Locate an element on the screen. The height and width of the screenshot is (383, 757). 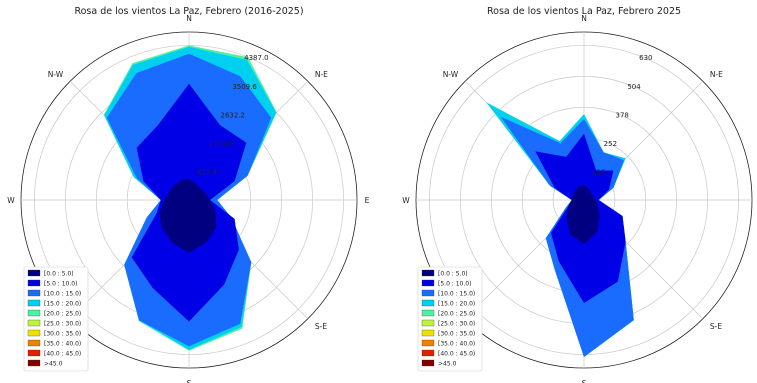
radial-tick-label: 877.4 is located at coordinates (207, 172).